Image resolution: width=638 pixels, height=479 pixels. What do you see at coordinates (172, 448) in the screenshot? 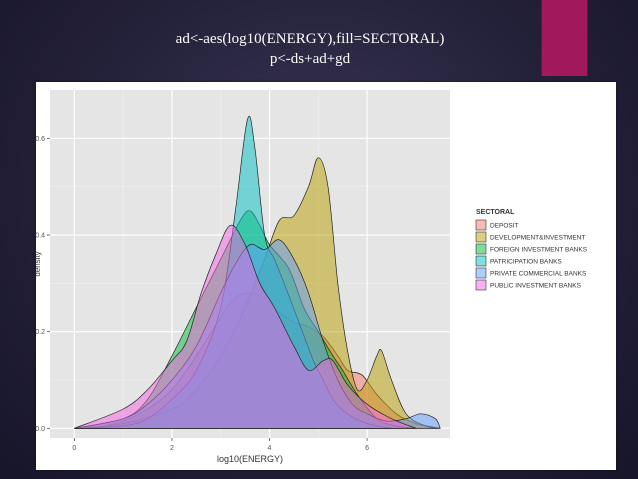
I see `x-tick-label: 2` at bounding box center [172, 448].